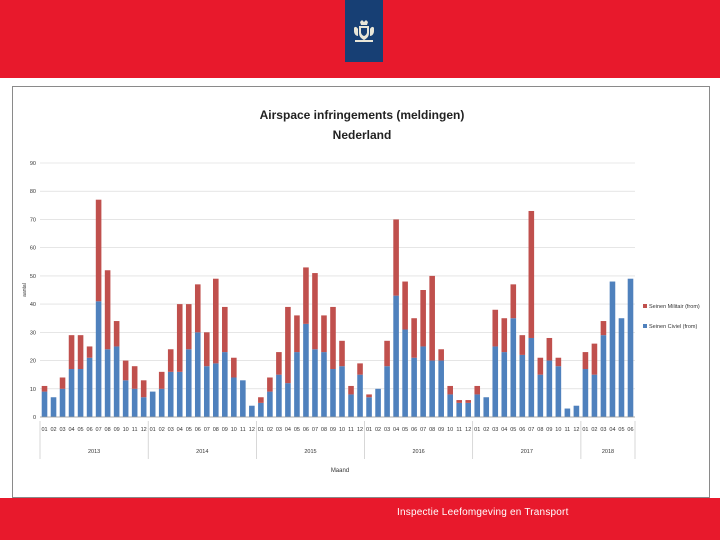 Image resolution: width=720 pixels, height=540 pixels. Describe the element at coordinates (94, 452) in the screenshot. I see `year-label: 2013` at that location.